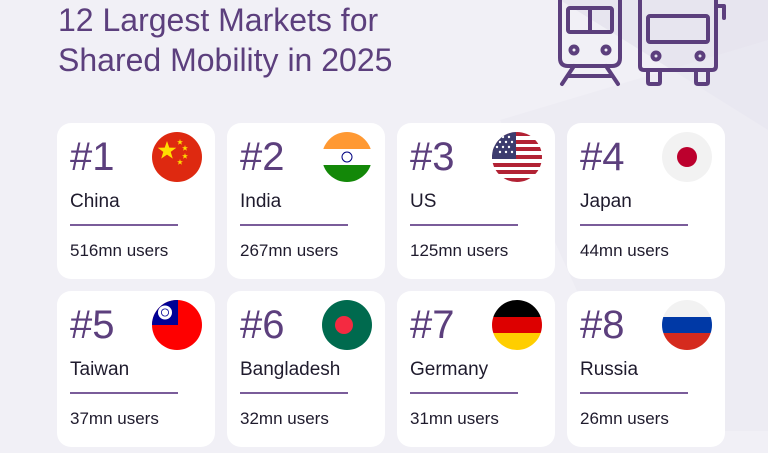  Describe the element at coordinates (100, 369) in the screenshot. I see `country-name: Taiwan` at that location.